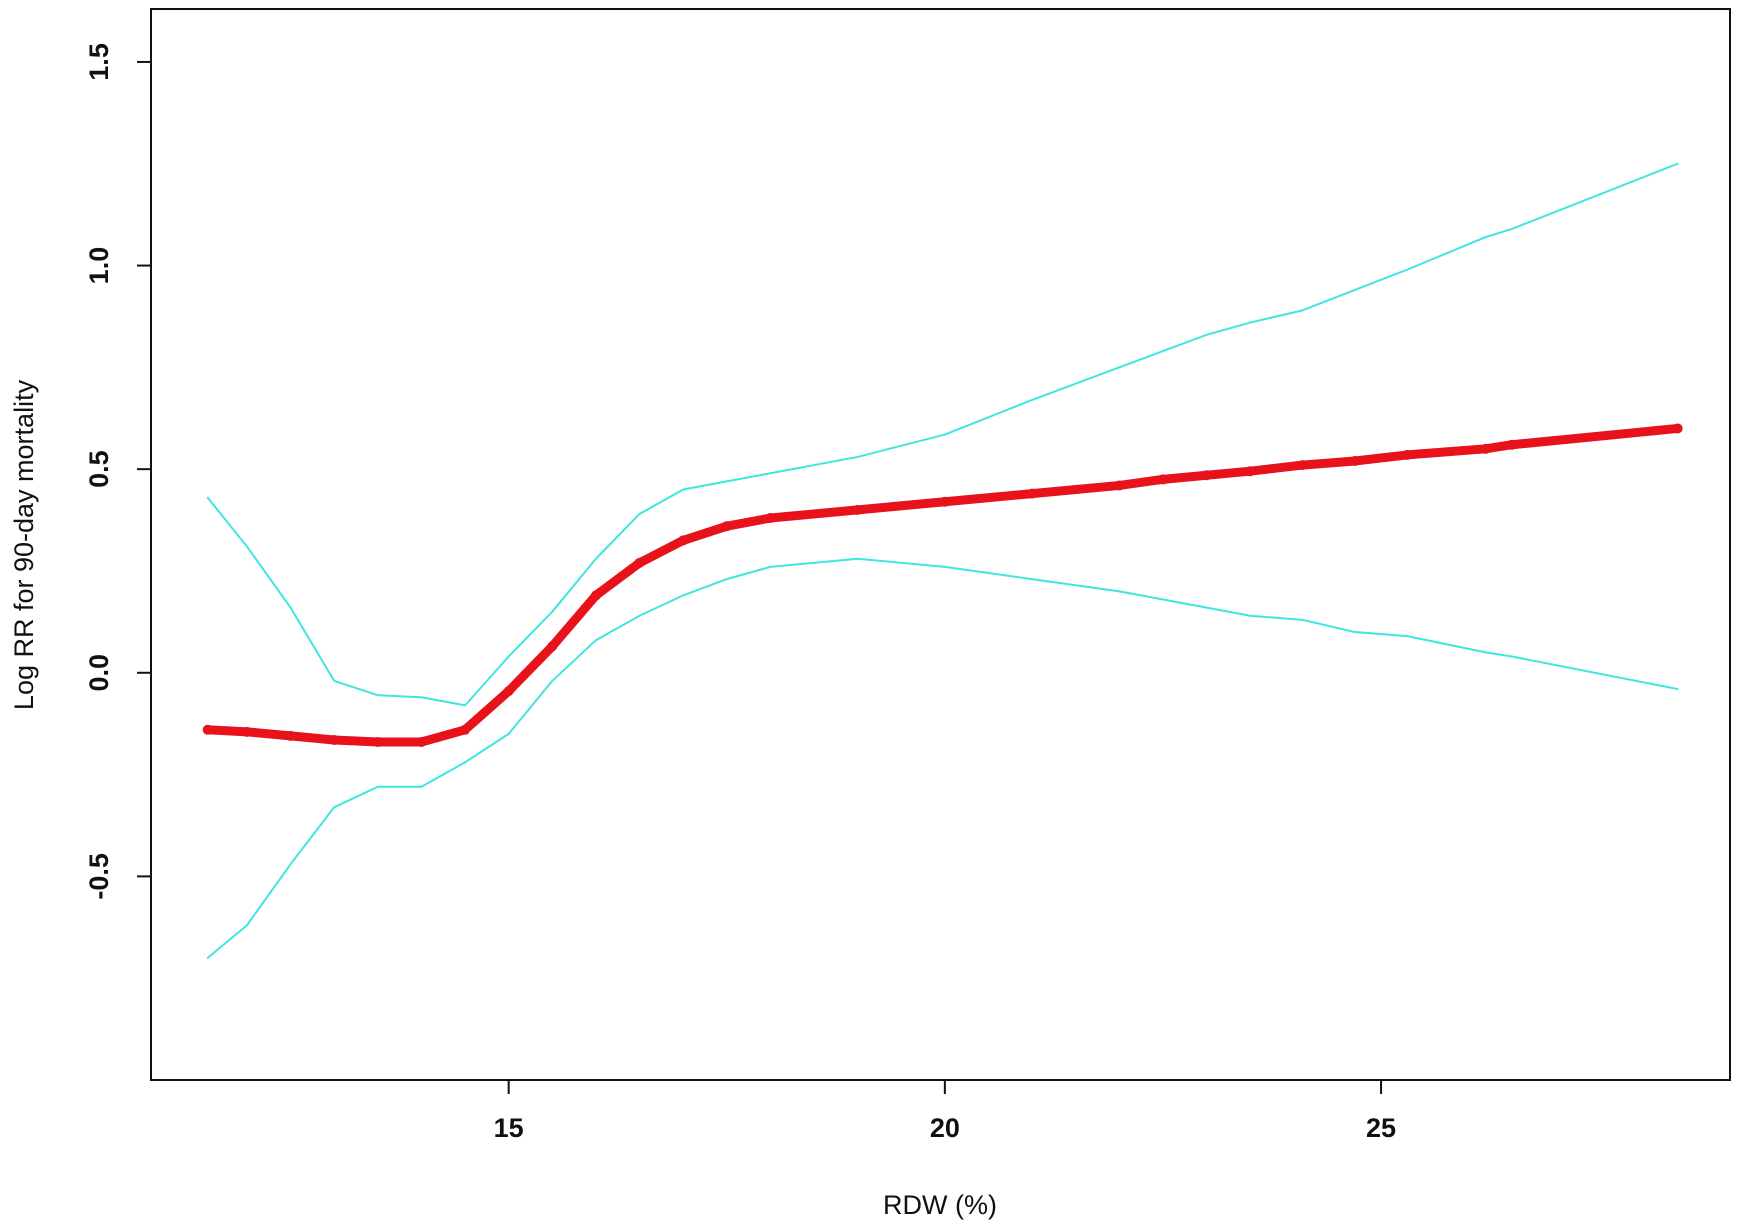 This screenshot has width=1750, height=1229. Describe the element at coordinates (509, 1128) in the screenshot. I see `x-tick-label: 15` at that location.